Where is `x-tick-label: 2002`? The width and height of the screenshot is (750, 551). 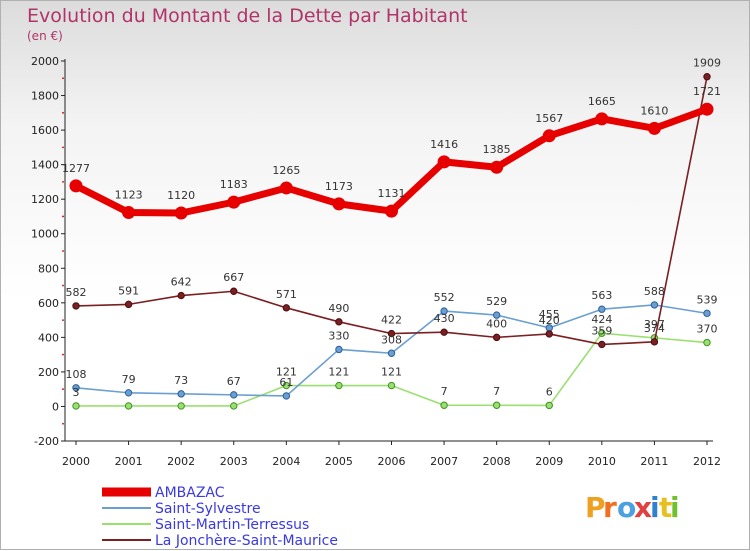
x-tick-label: 2002 is located at coordinates (181, 461).